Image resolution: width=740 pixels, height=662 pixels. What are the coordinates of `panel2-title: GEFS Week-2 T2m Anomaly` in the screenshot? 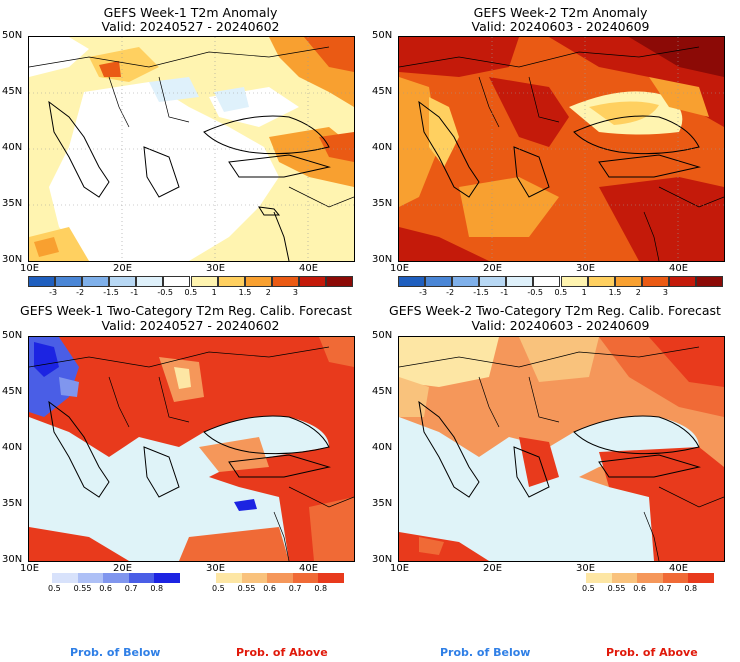 It's located at (560, 12).